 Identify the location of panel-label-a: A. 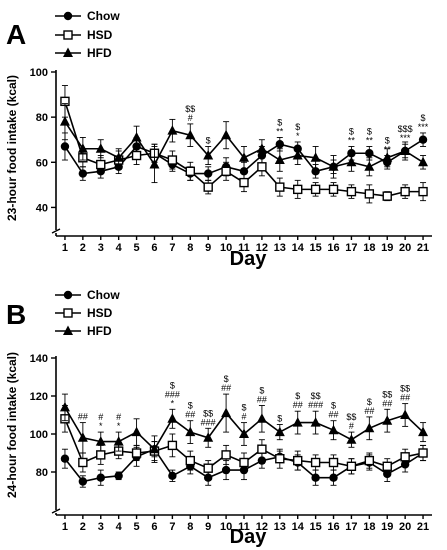
(16, 34).